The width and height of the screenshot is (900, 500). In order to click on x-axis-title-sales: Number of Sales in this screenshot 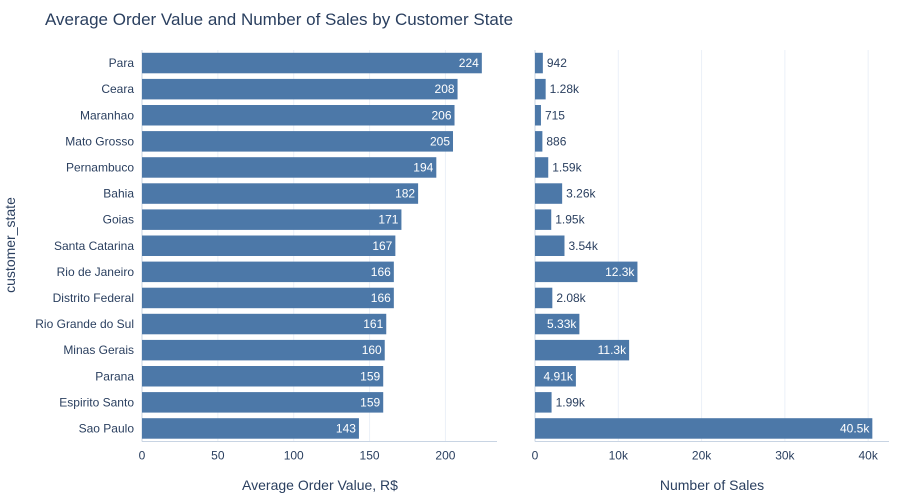, I will do `click(712, 485)`.